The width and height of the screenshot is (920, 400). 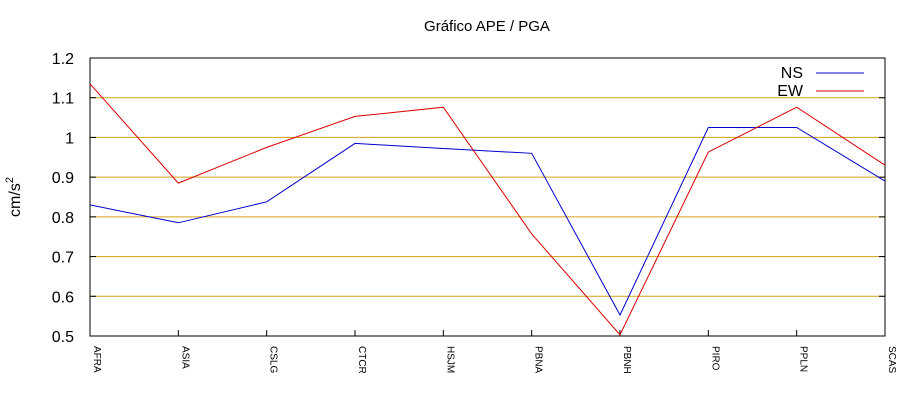 I want to click on chart-title: Gráfico APE / PGA, so click(x=487, y=26).